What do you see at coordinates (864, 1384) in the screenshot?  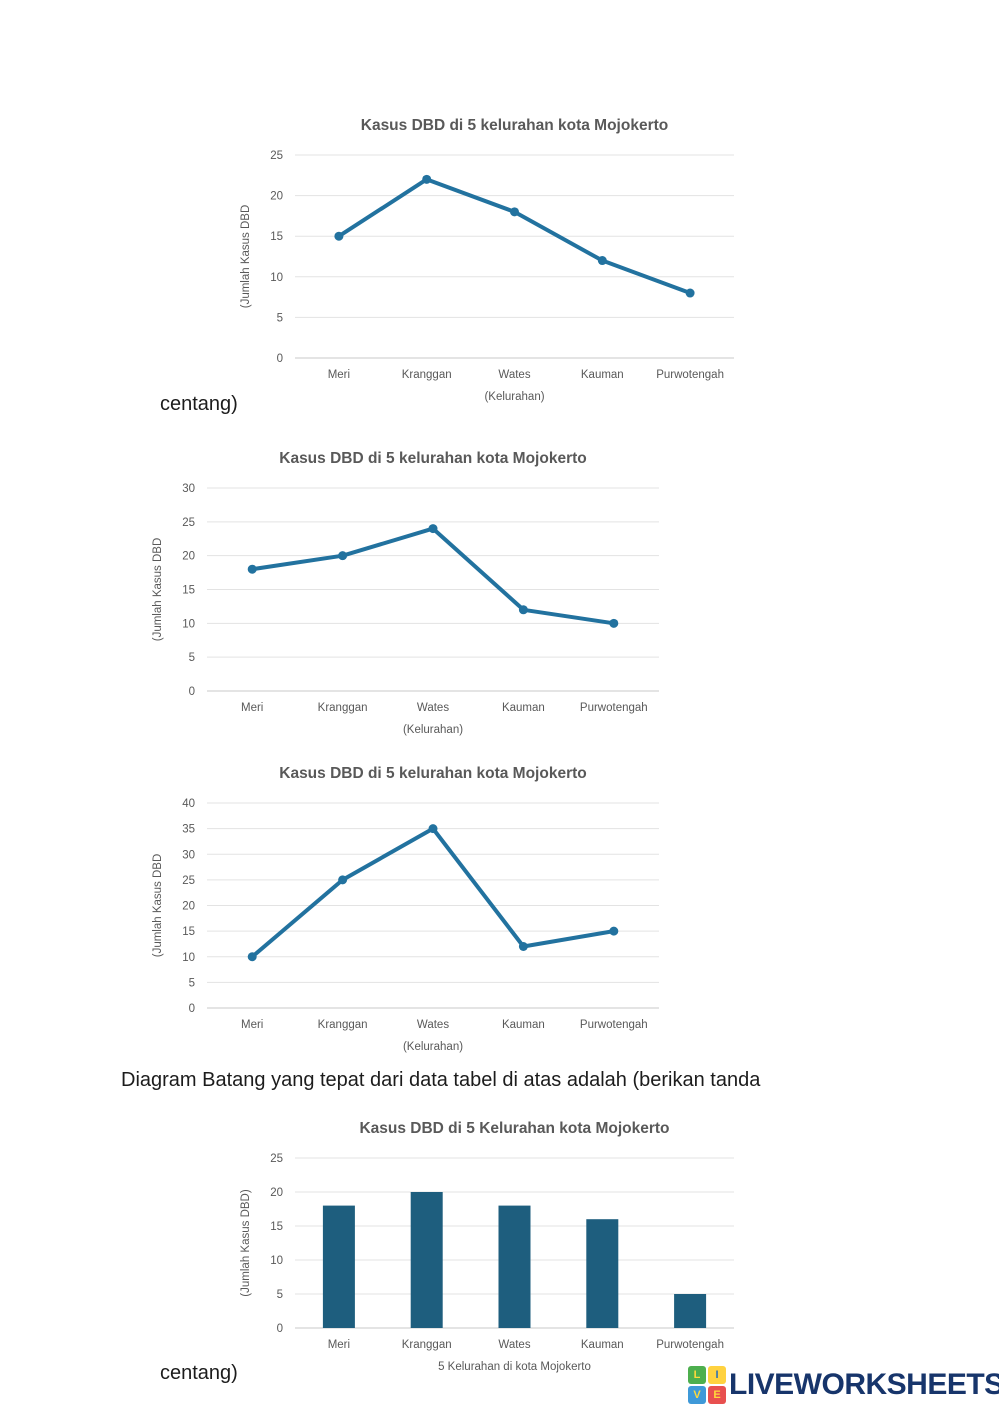 I see `liveworksheets-logo-text: LIVEWORKSHEETS` at bounding box center [864, 1384].